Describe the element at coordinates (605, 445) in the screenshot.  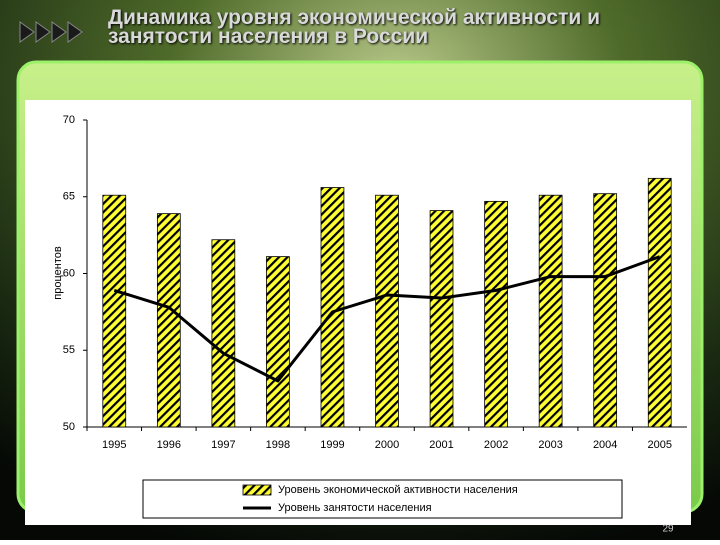
I see `x-tick-label: 2004` at that location.